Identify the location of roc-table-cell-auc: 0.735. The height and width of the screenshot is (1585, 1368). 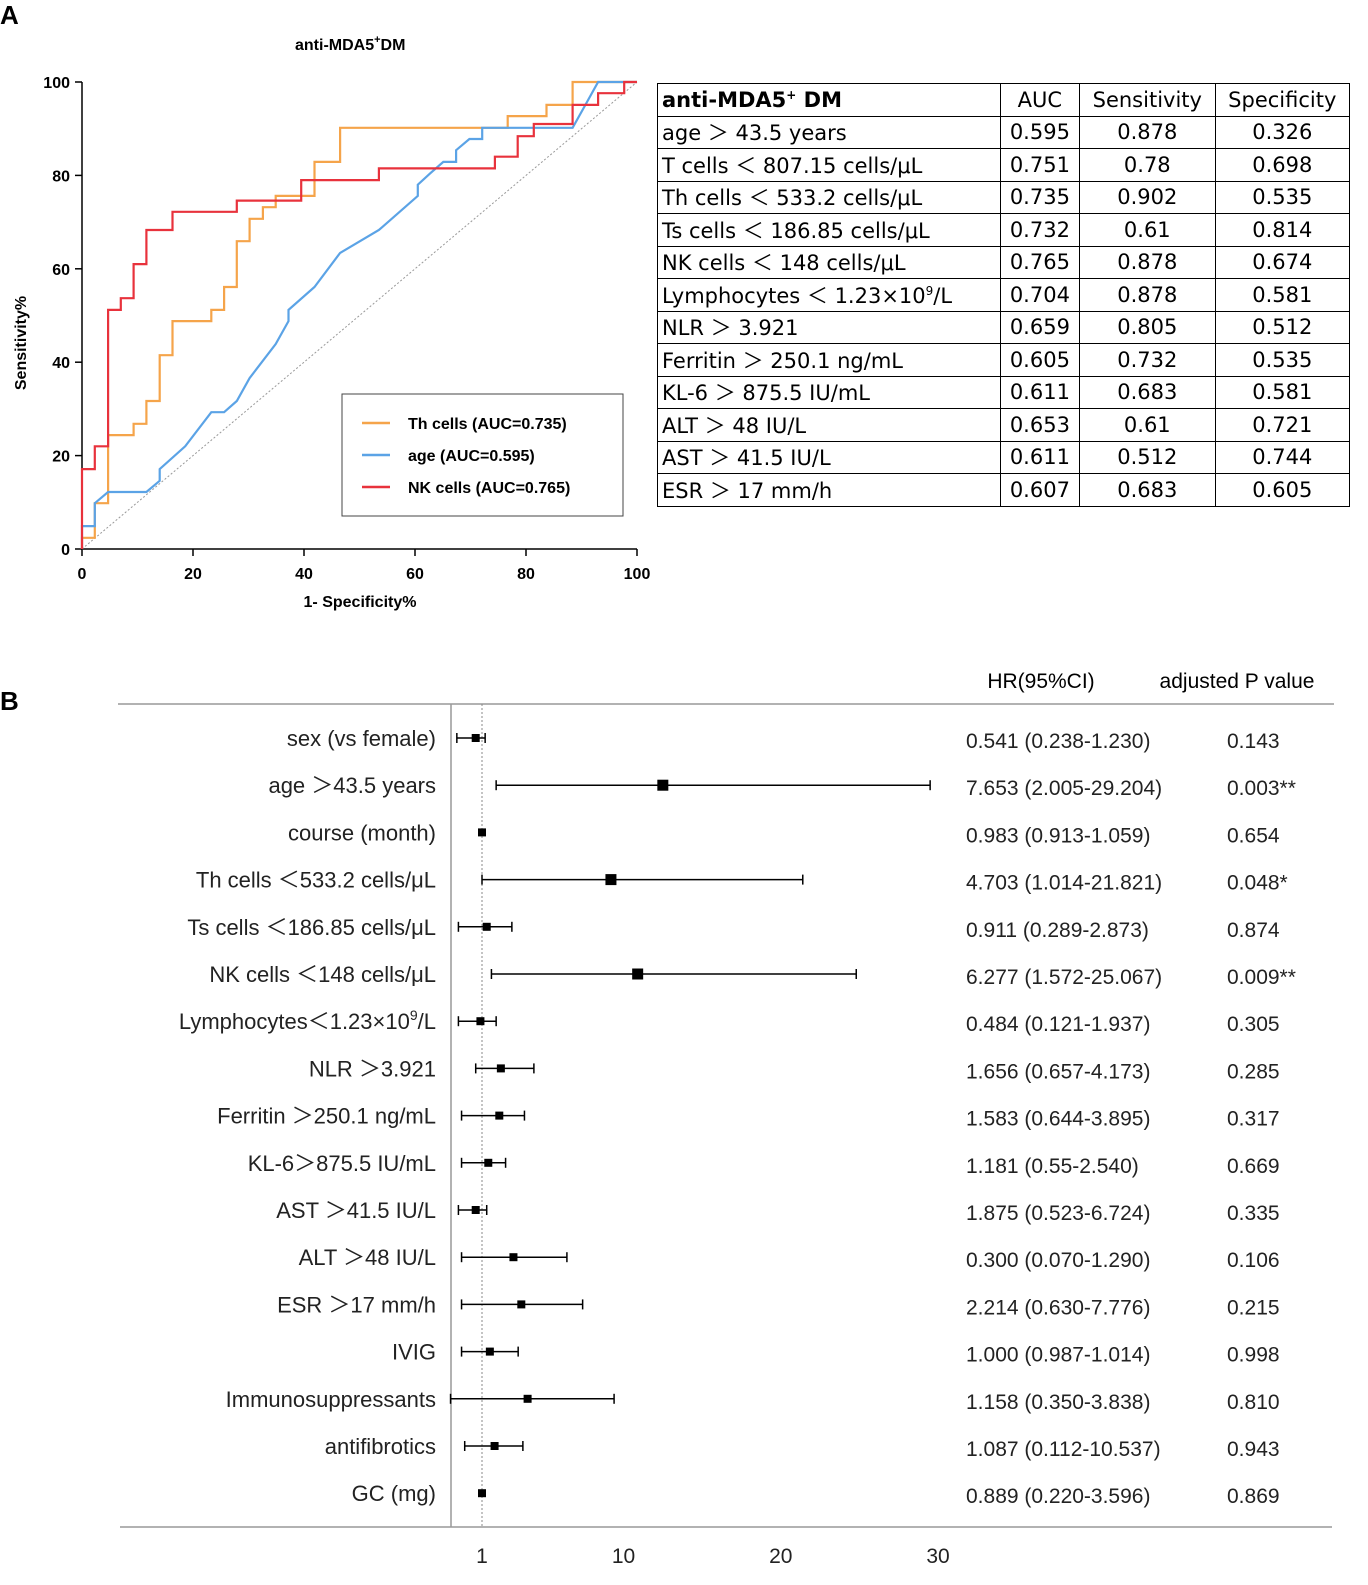
(1039, 197).